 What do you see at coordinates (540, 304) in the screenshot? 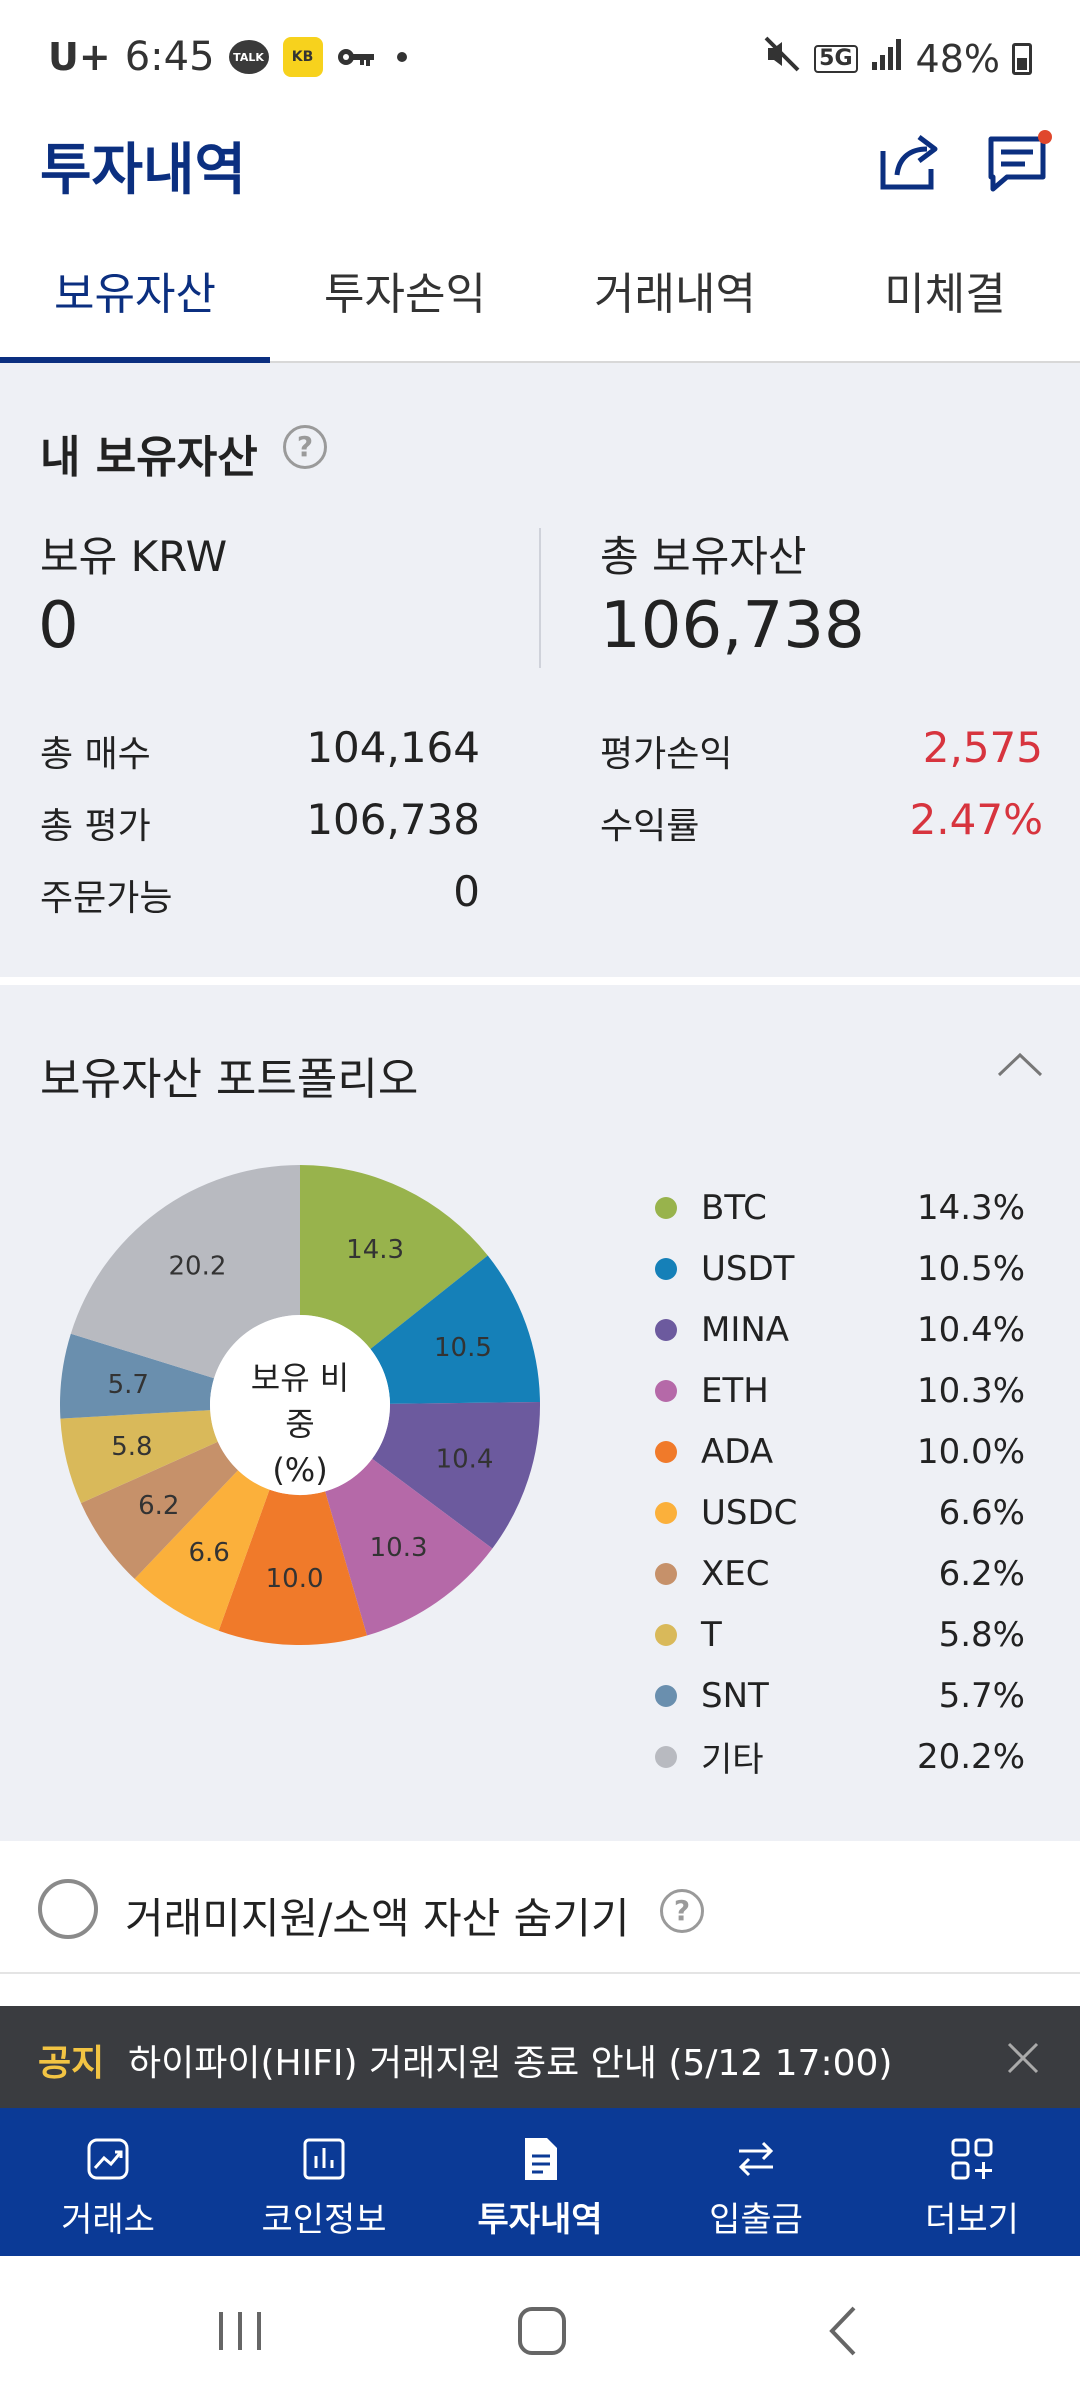
I see `tab-bar: 보유자산 투자손익 거래내역 미체결` at bounding box center [540, 304].